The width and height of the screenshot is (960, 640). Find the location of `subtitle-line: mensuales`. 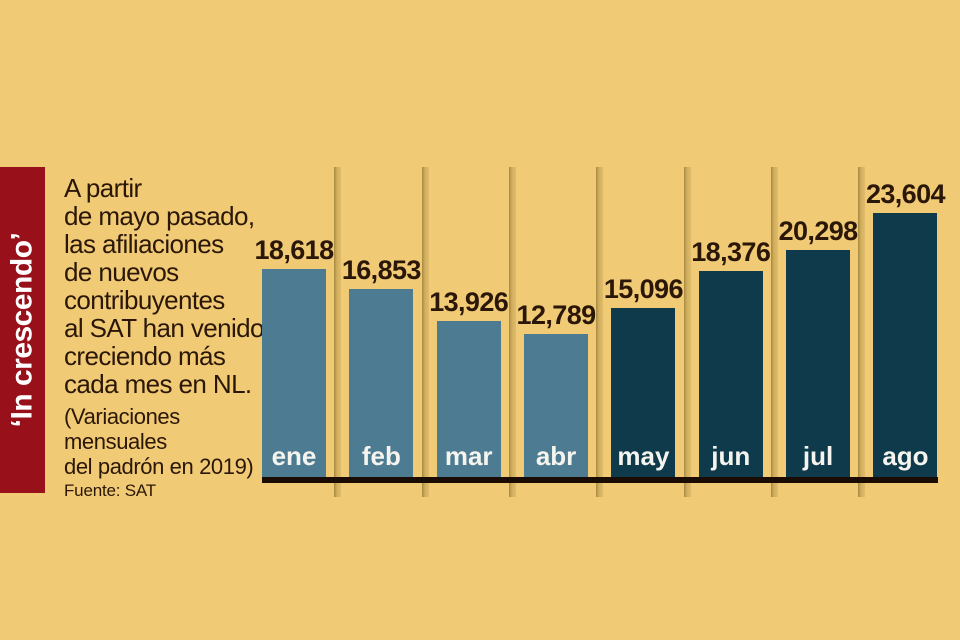

subtitle-line: mensuales is located at coordinates (115, 441).